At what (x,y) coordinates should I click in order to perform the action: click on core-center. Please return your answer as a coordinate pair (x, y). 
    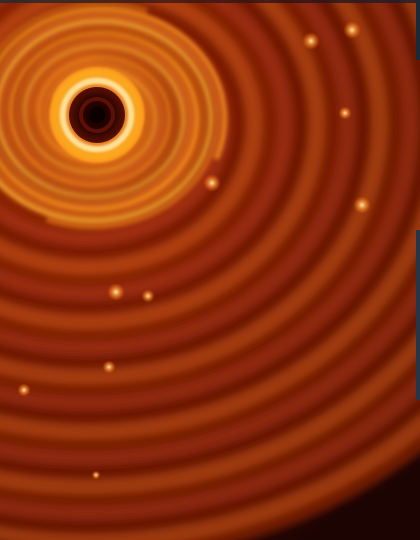
    Looking at the image, I should click on (97, 115).